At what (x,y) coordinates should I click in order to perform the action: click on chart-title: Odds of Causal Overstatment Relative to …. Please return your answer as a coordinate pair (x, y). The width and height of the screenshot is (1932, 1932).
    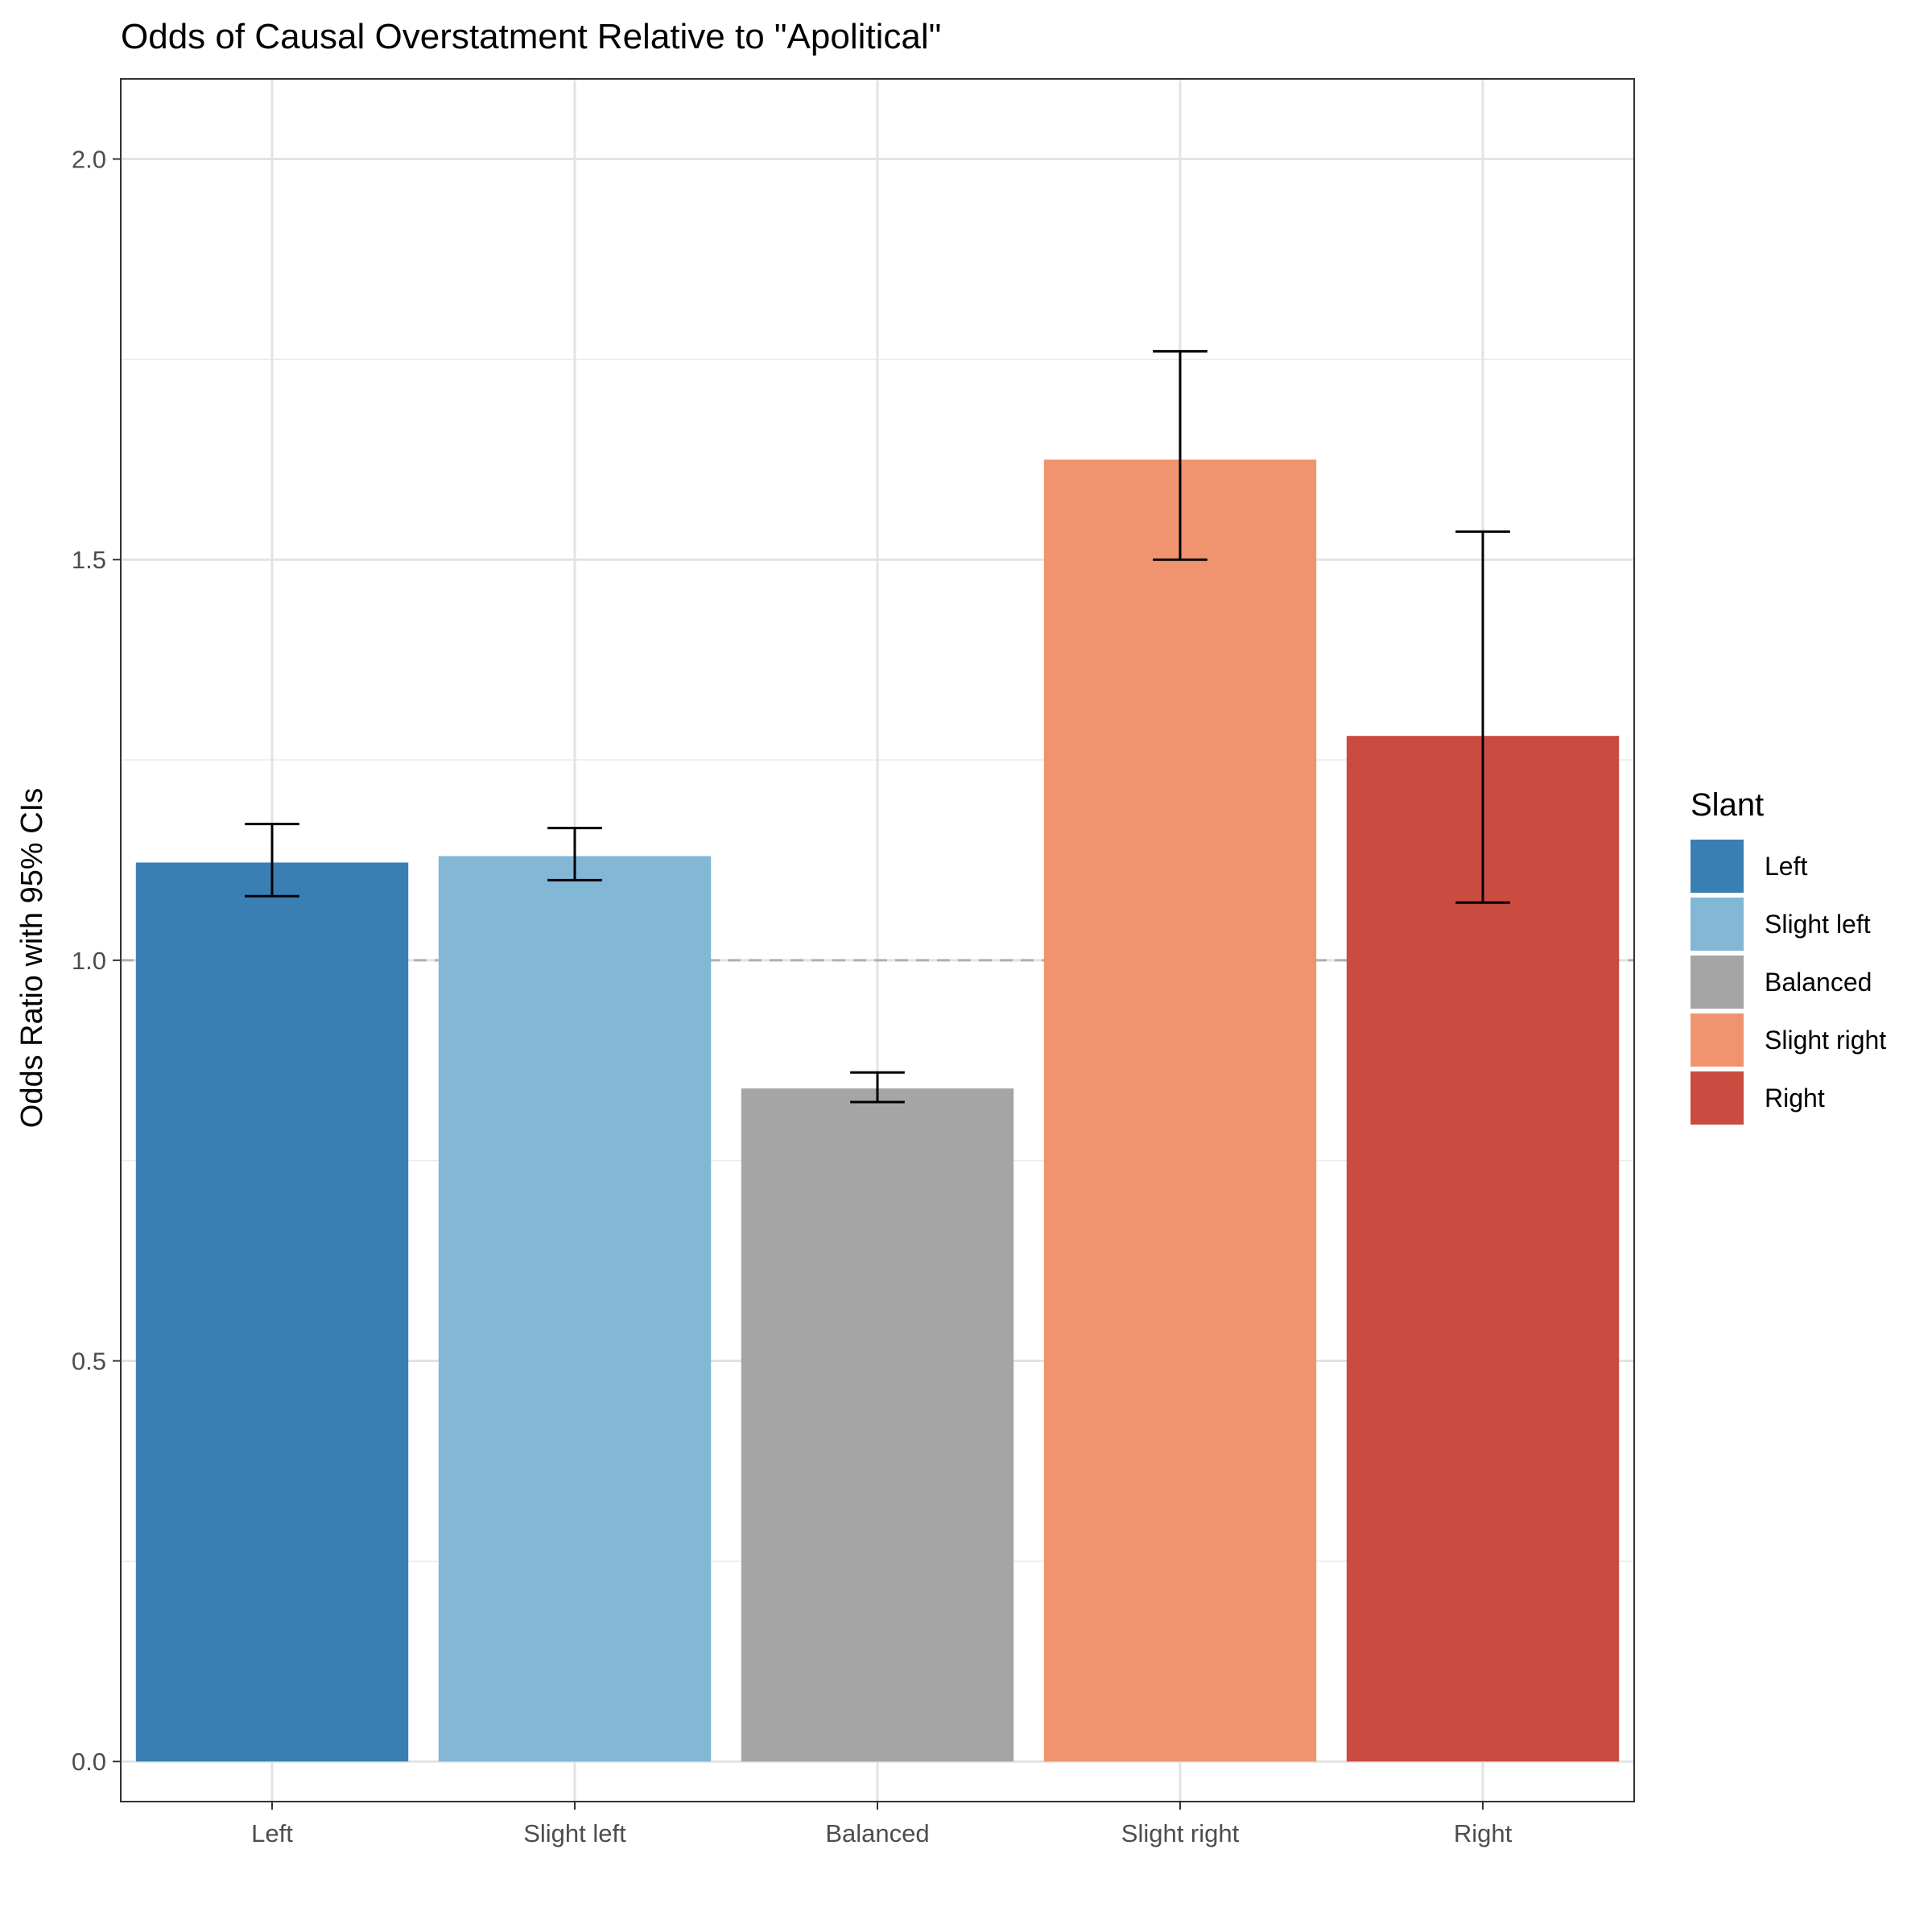
    Looking at the image, I should click on (531, 36).